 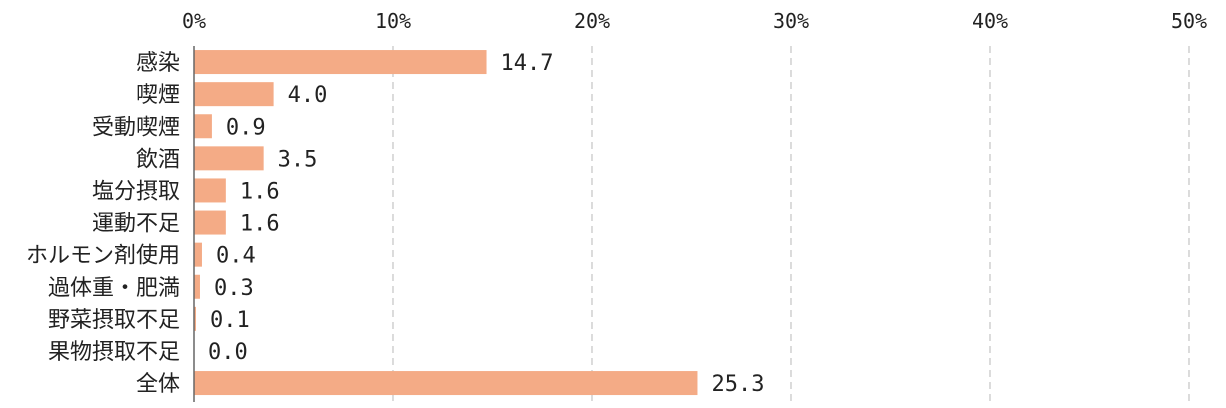 I want to click on x-tick-label: 40%, so click(x=990, y=21).